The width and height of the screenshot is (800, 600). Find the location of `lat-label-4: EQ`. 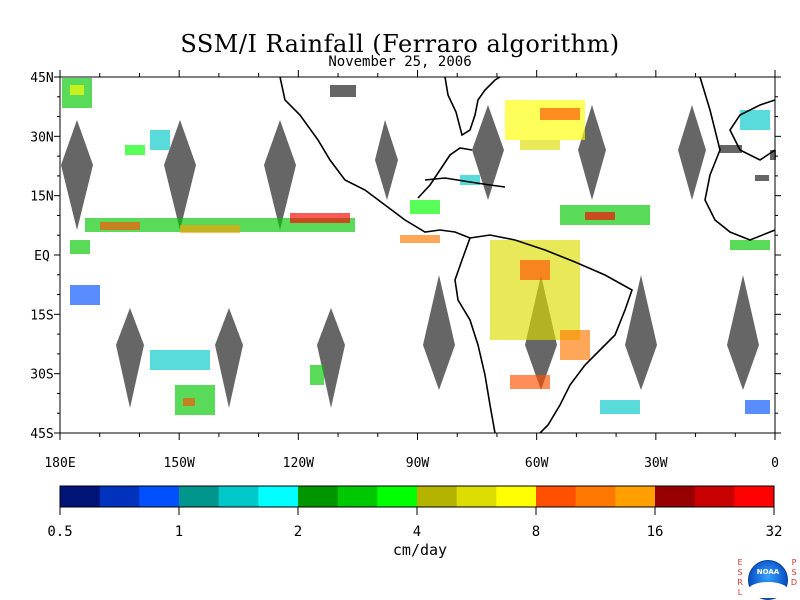

lat-label-4: EQ is located at coordinates (42, 256).